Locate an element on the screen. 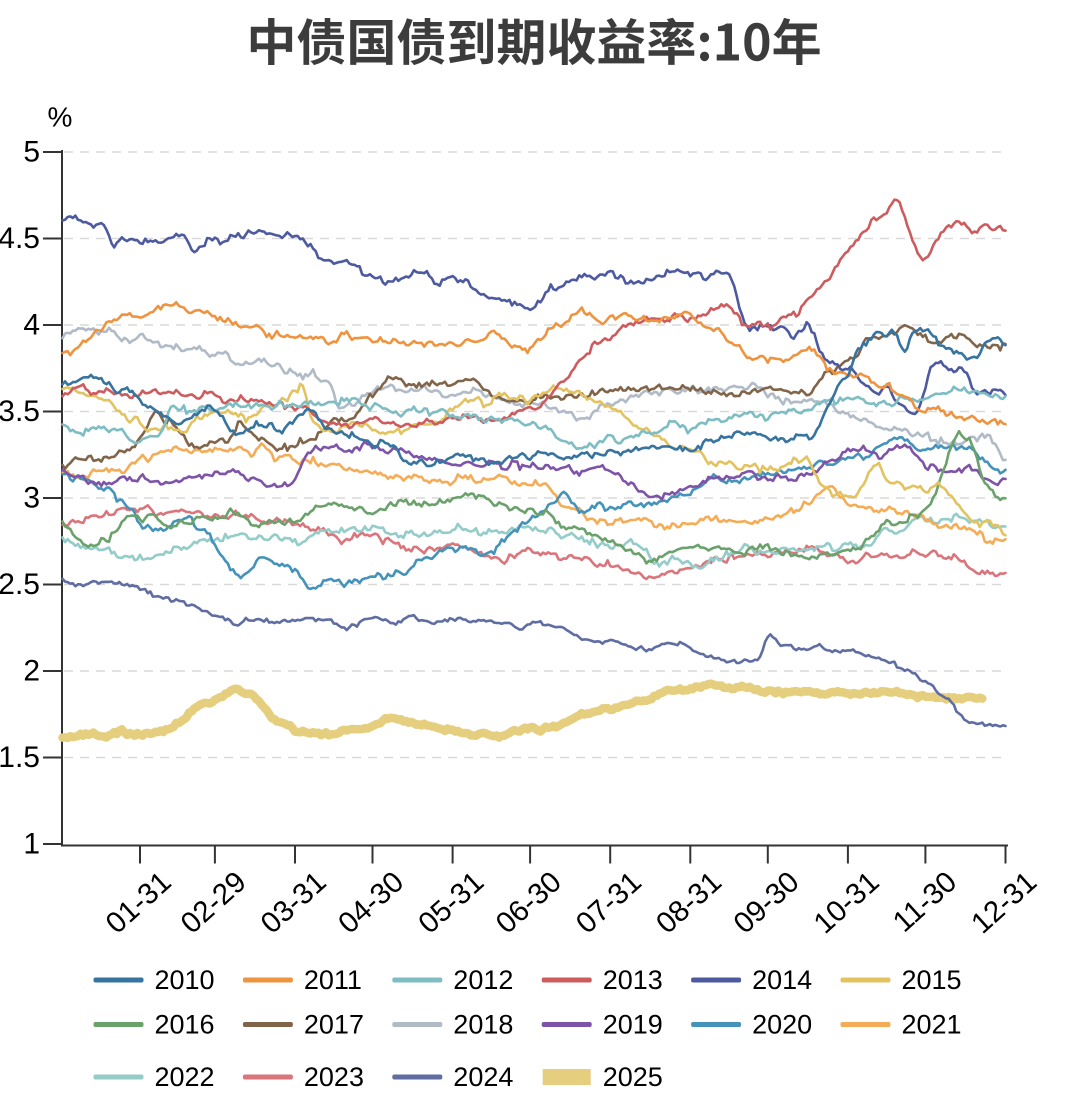  svg-text: 2018 is located at coordinates (483, 1025).